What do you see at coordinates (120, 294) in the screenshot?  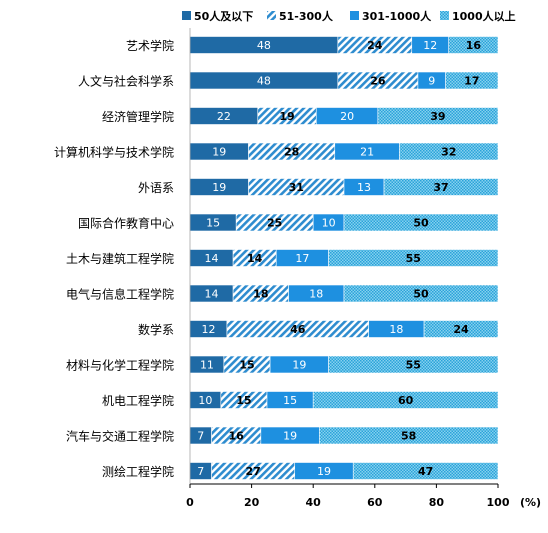 I see `category-label: 电气与信息工程学院` at bounding box center [120, 294].